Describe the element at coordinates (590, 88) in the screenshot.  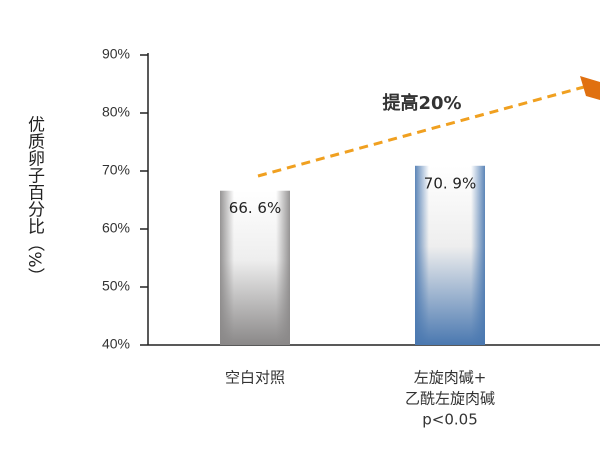
I see `arrow-head` at that location.